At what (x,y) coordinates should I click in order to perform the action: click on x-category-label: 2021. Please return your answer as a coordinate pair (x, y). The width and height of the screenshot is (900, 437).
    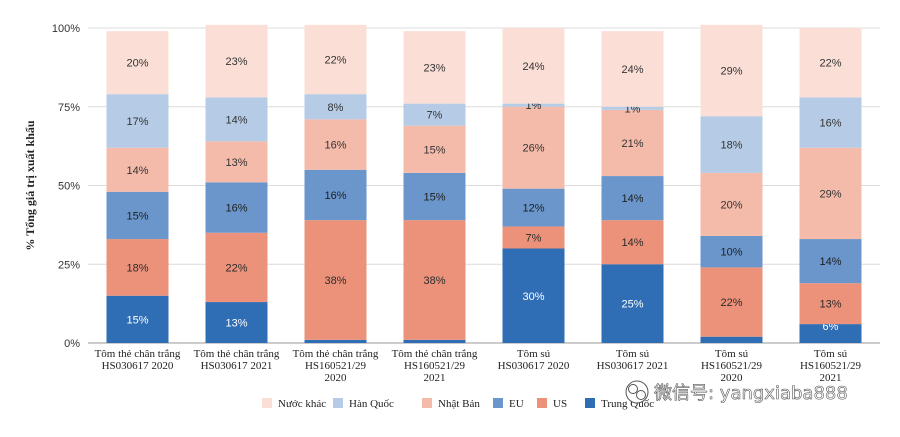
    Looking at the image, I should click on (831, 378).